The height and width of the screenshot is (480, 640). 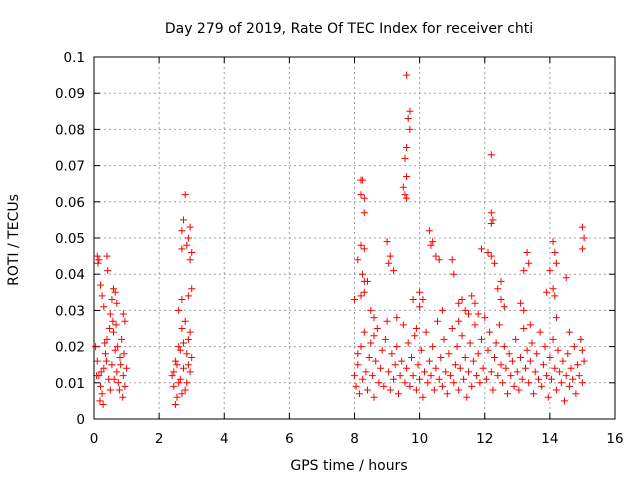 I want to click on y-tick-label: 0.06, so click(x=70, y=203).